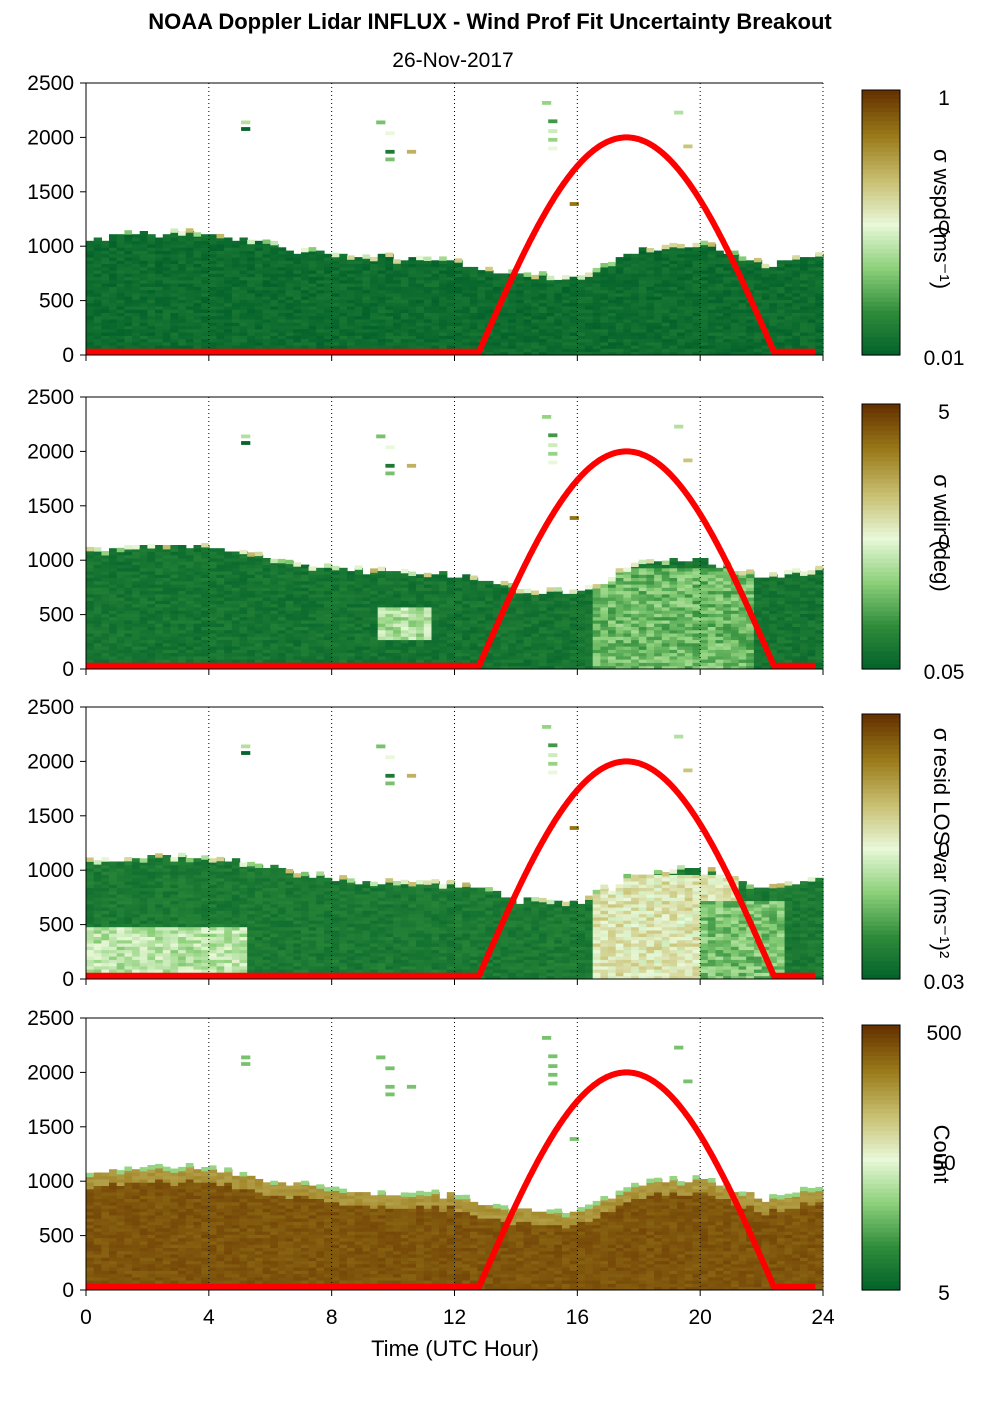  What do you see at coordinates (881, 212) in the screenshot?
I see `colorbar-step` at bounding box center [881, 212].